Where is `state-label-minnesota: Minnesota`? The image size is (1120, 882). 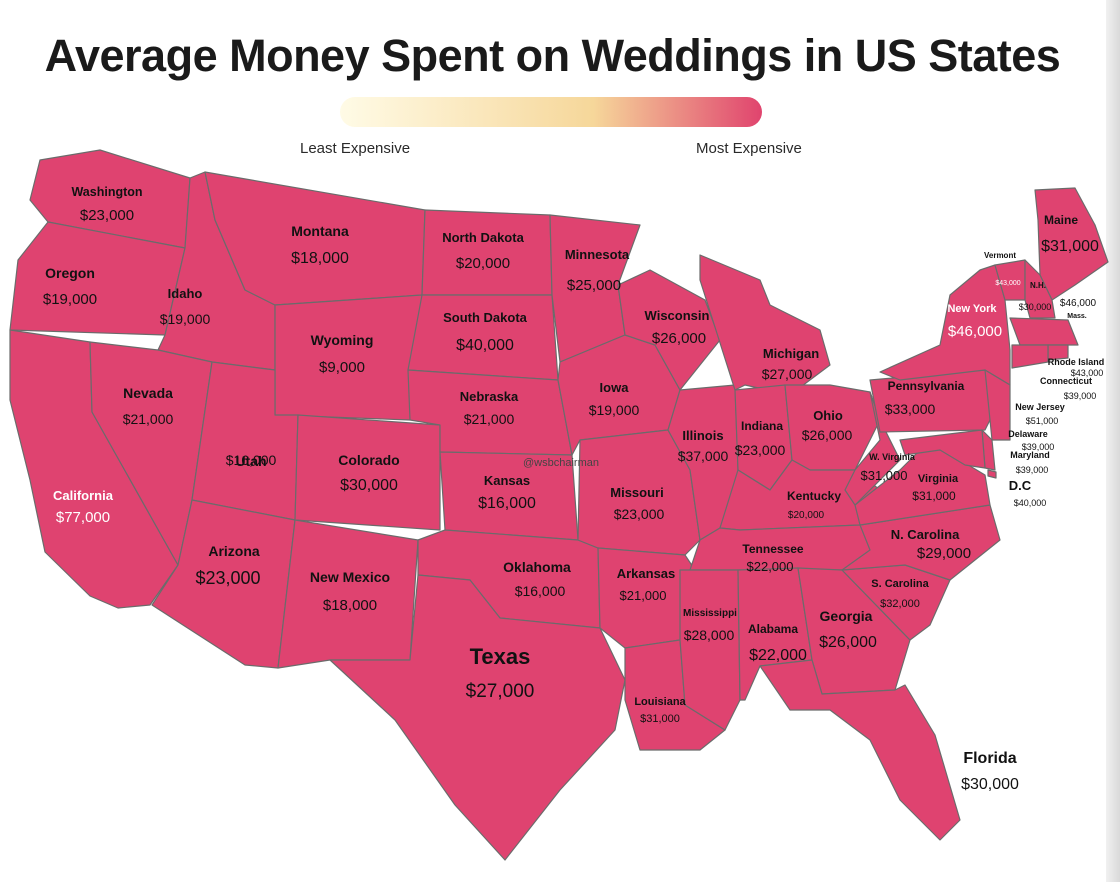
state-label-minnesota: Minnesota is located at coordinates (597, 254).